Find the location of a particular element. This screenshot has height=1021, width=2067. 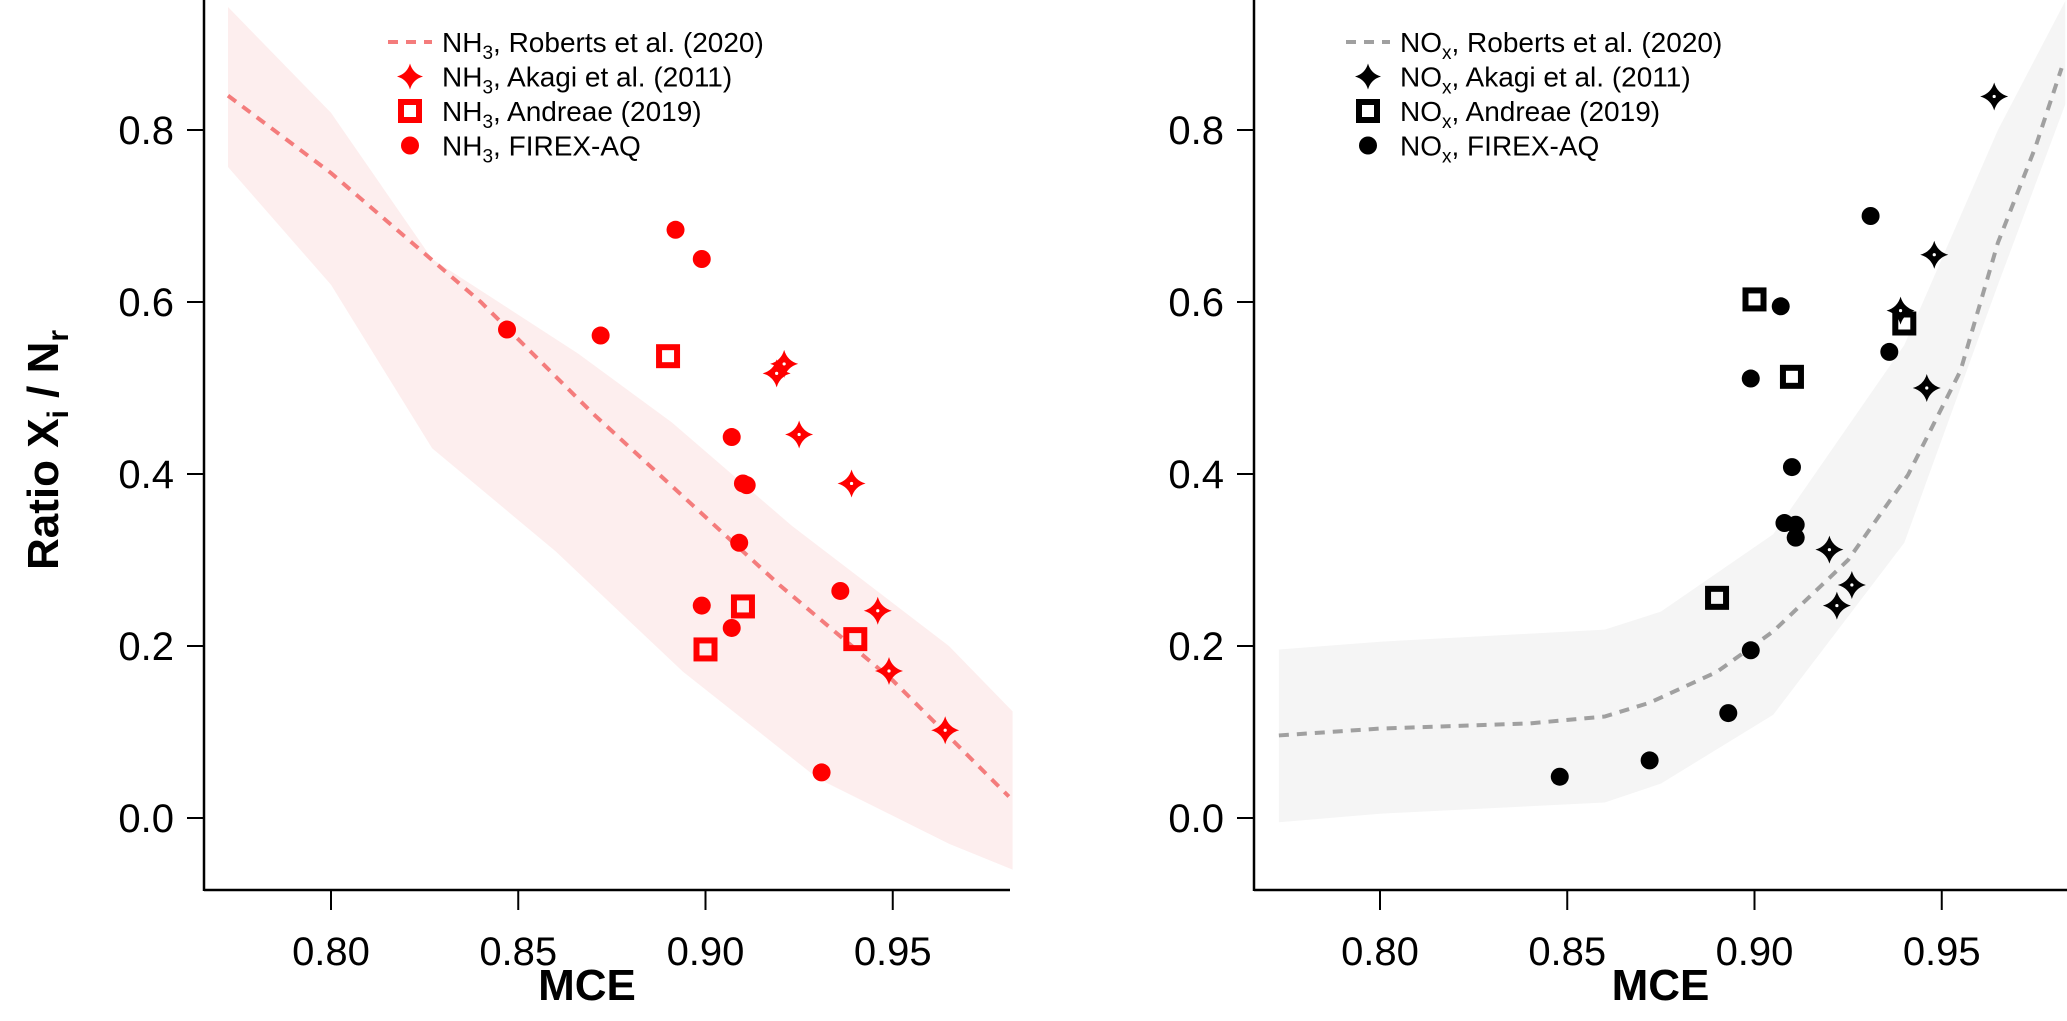

legend-square-icon is located at coordinates (410, 111).